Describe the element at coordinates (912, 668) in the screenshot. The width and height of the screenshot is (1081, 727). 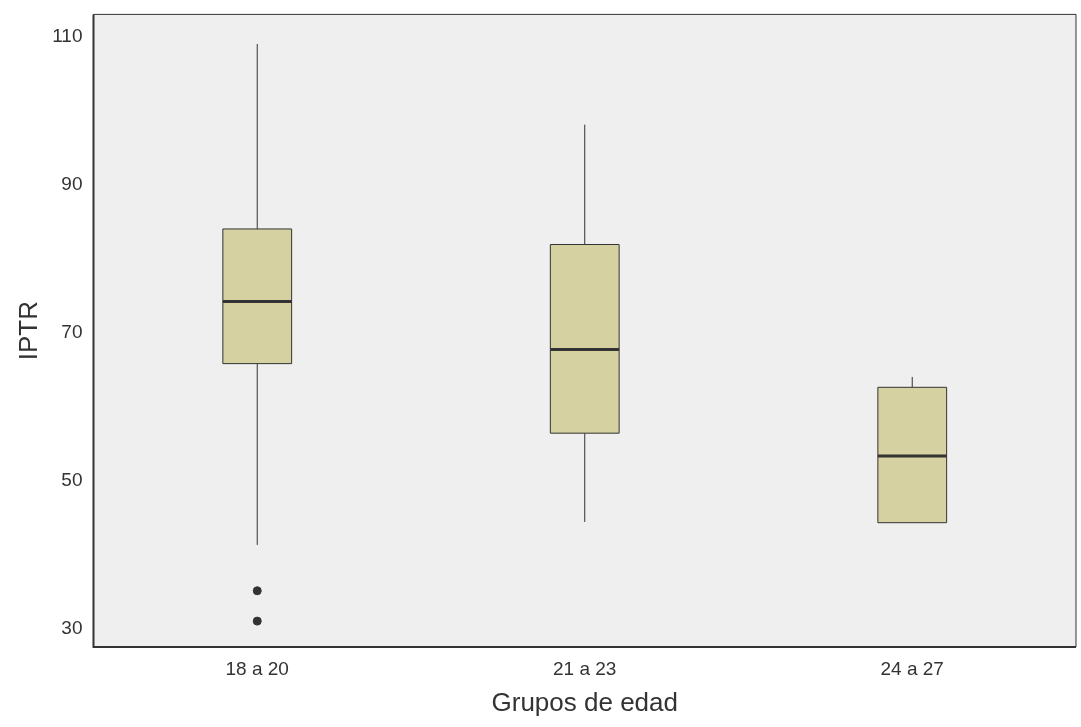
I see `x-tick-label: 24 a 27` at that location.